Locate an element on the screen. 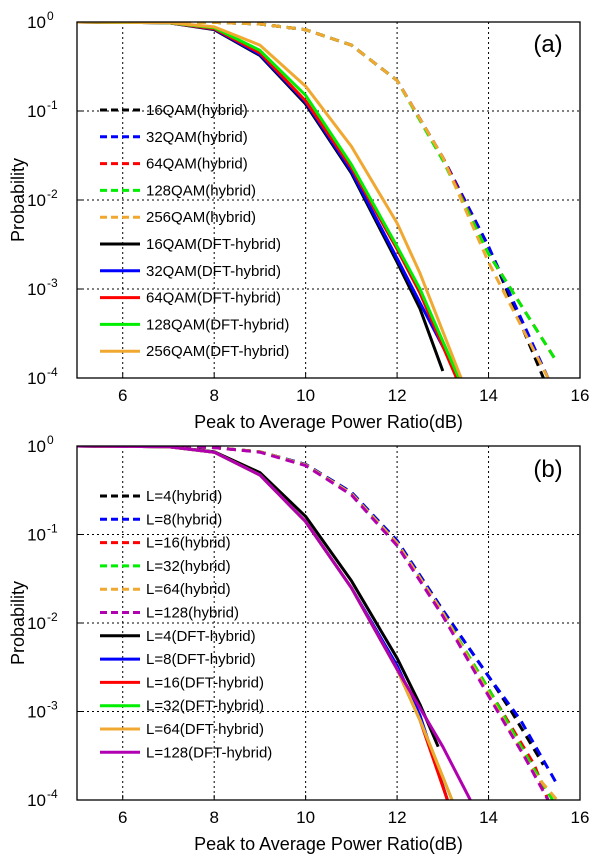  legend-label: L=8(hybrid) is located at coordinates (184, 519).